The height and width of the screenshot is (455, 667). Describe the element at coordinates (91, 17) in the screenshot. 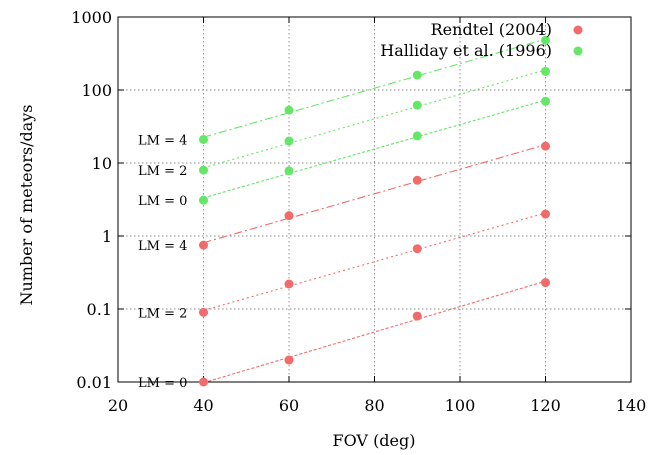

I see `y-tick-label: 1000` at that location.